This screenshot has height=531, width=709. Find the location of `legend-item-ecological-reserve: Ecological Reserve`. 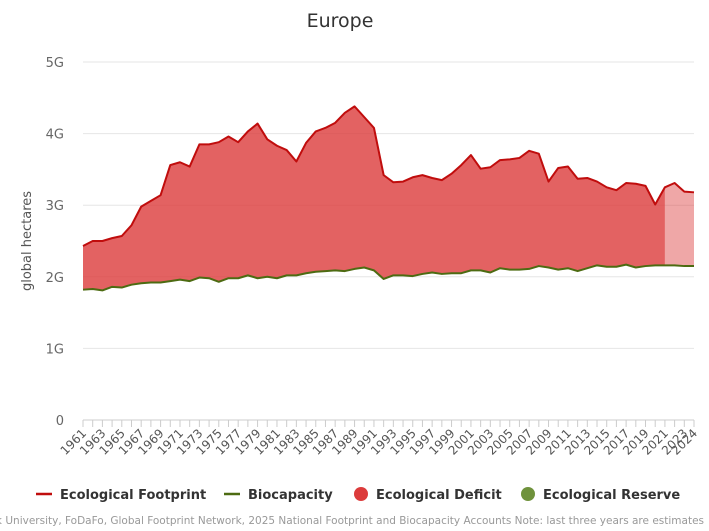

legend-item-ecological-reserve: Ecological Reserve is located at coordinates (600, 495).